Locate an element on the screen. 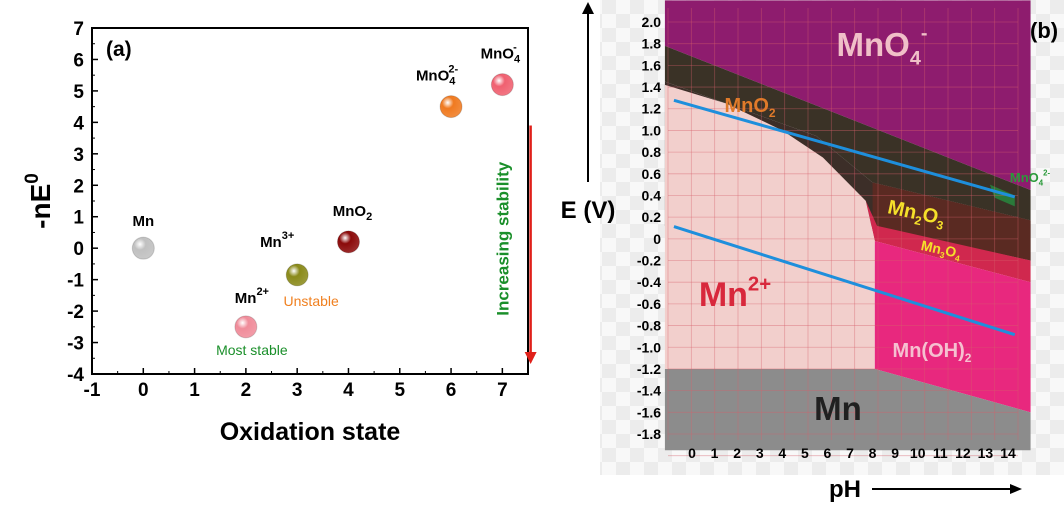 The width and height of the screenshot is (1064, 505). region-mn2o3 is located at coordinates (951, 221).